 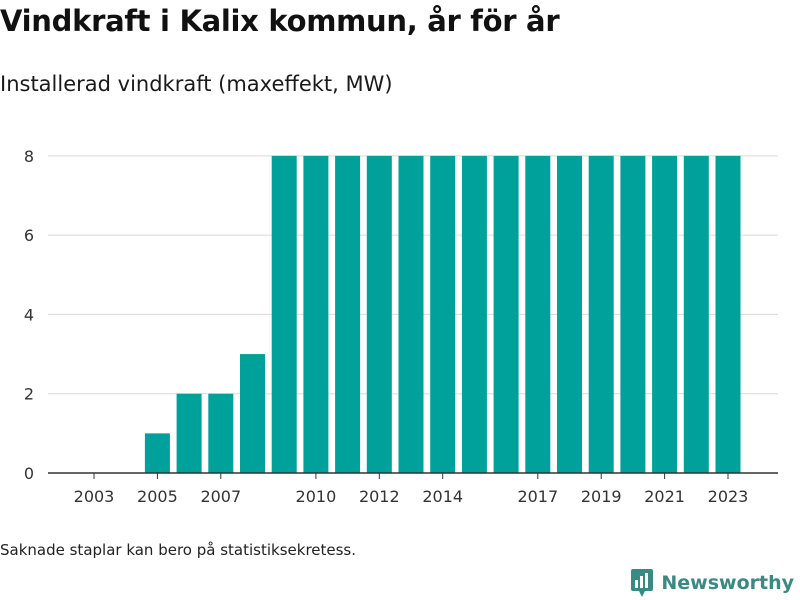 What do you see at coordinates (316, 496) in the screenshot?
I see `x-tick-label: 2010` at bounding box center [316, 496].